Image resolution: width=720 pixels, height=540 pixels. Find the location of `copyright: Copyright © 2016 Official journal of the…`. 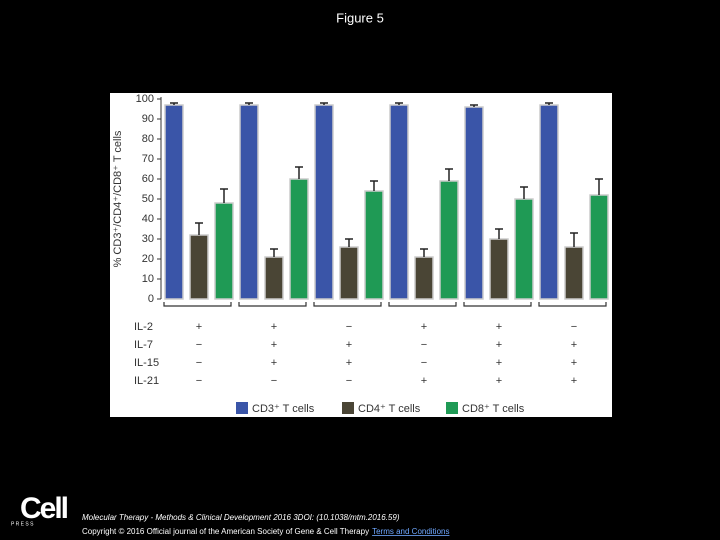

copyright: Copyright © 2016 Official journal of the… is located at coordinates (265, 531).